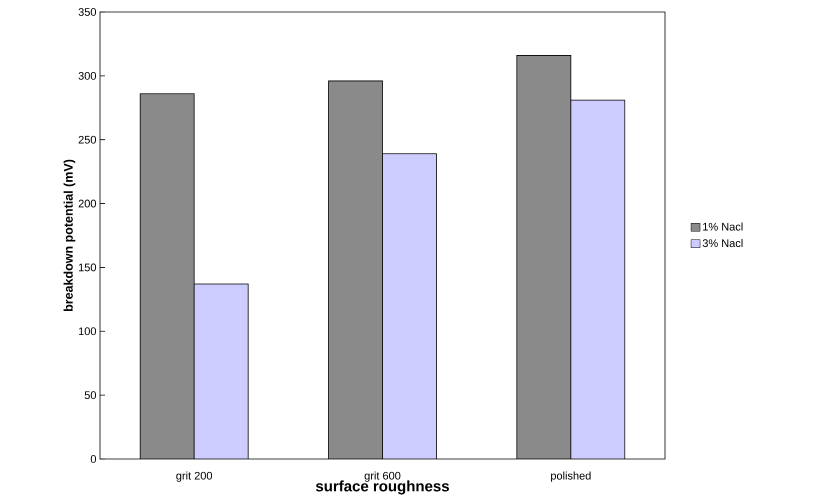  What do you see at coordinates (722, 243) in the screenshot?
I see `legend-label: 3% Nacl` at bounding box center [722, 243].